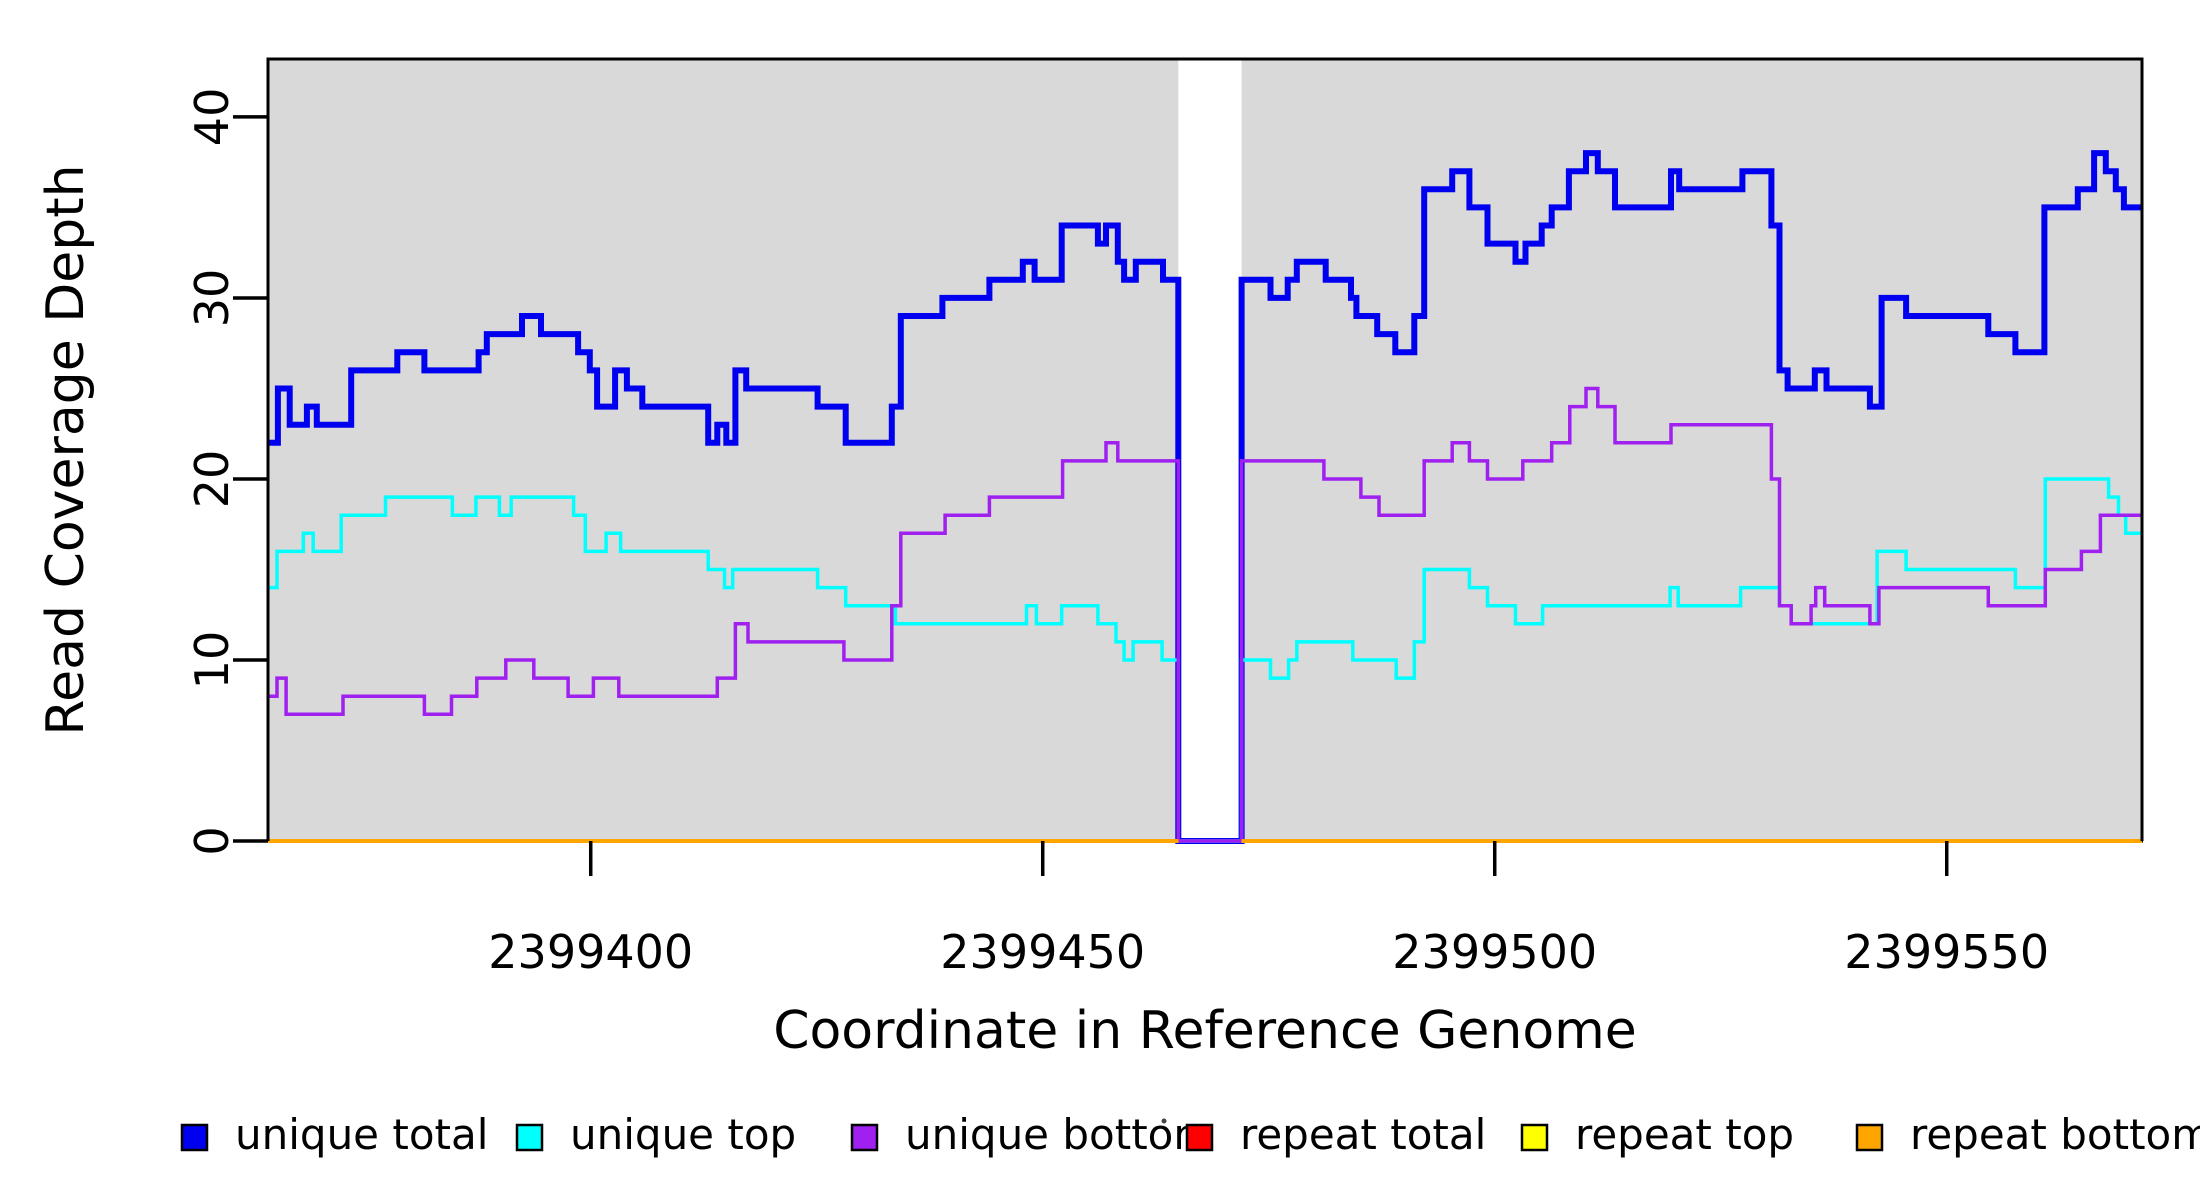 This screenshot has width=2200, height=1200. Describe the element at coordinates (1946, 952) in the screenshot. I see `x-tick-label: 2399550` at that location.